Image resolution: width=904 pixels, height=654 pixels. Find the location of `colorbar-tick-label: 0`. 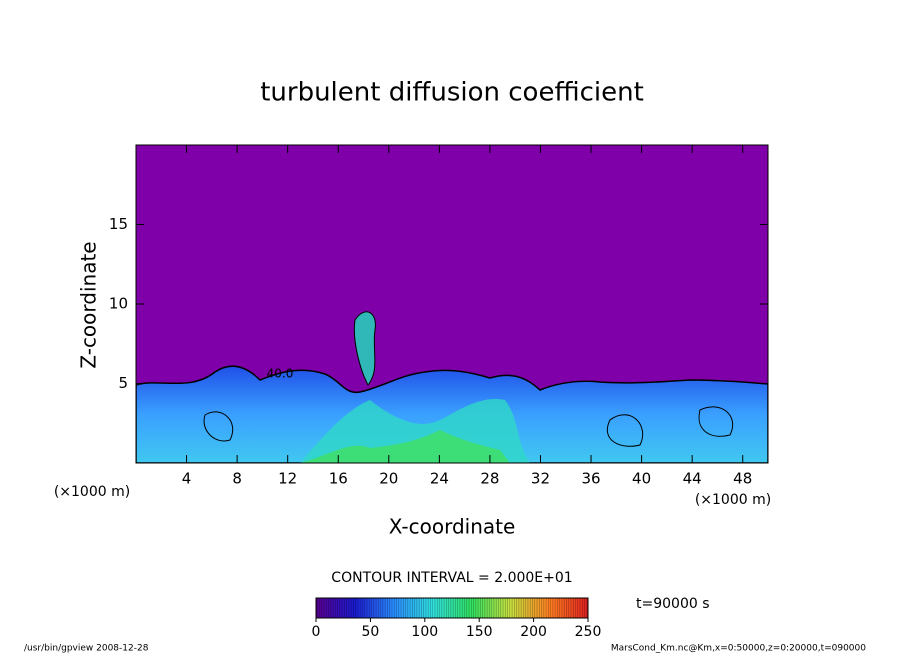

colorbar-tick-label: 0 is located at coordinates (316, 632).